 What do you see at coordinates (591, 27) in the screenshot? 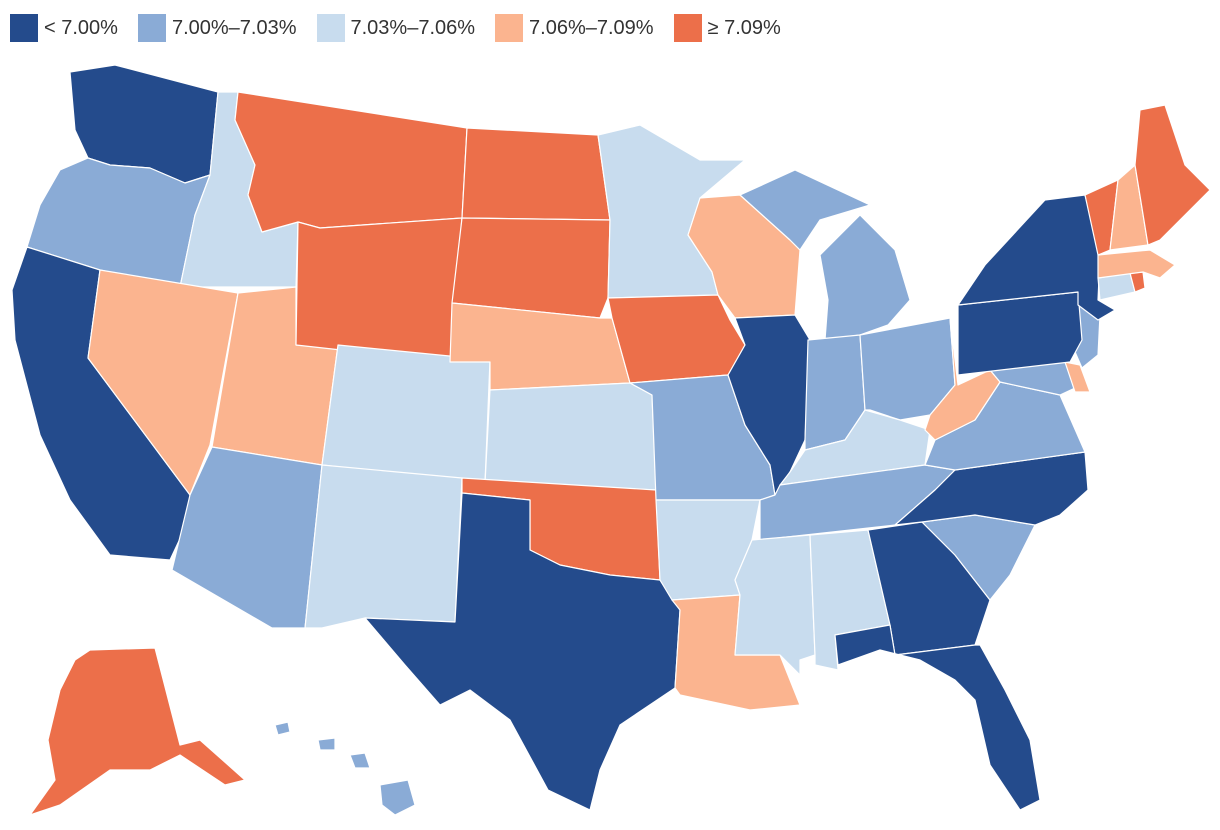
I see `legend-label: 7.06%–7.09%` at bounding box center [591, 27].